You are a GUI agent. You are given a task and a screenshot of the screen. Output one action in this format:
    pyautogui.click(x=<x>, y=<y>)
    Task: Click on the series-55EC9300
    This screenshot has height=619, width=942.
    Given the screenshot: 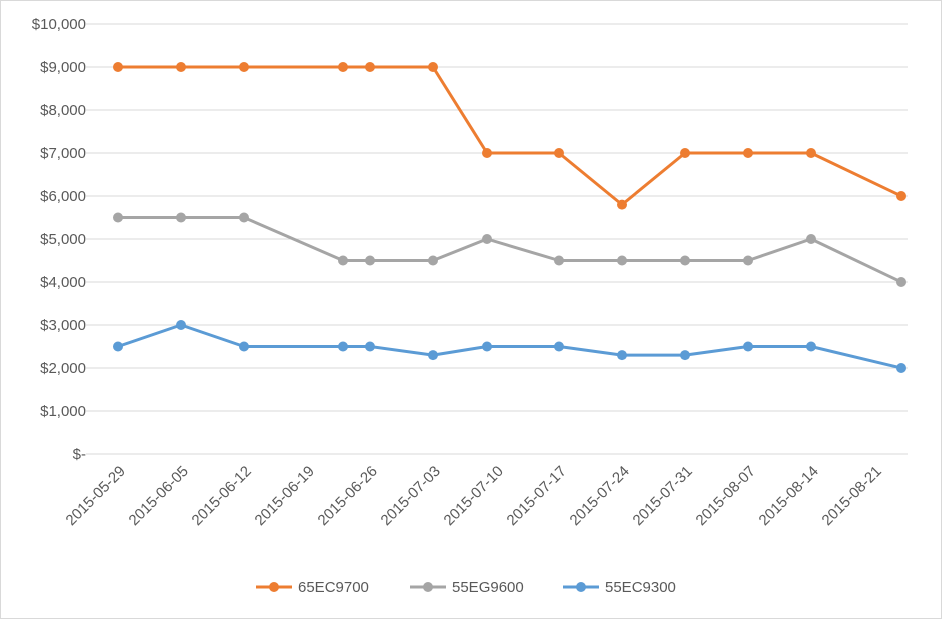 What is the action you would take?
    pyautogui.click(x=509, y=346)
    